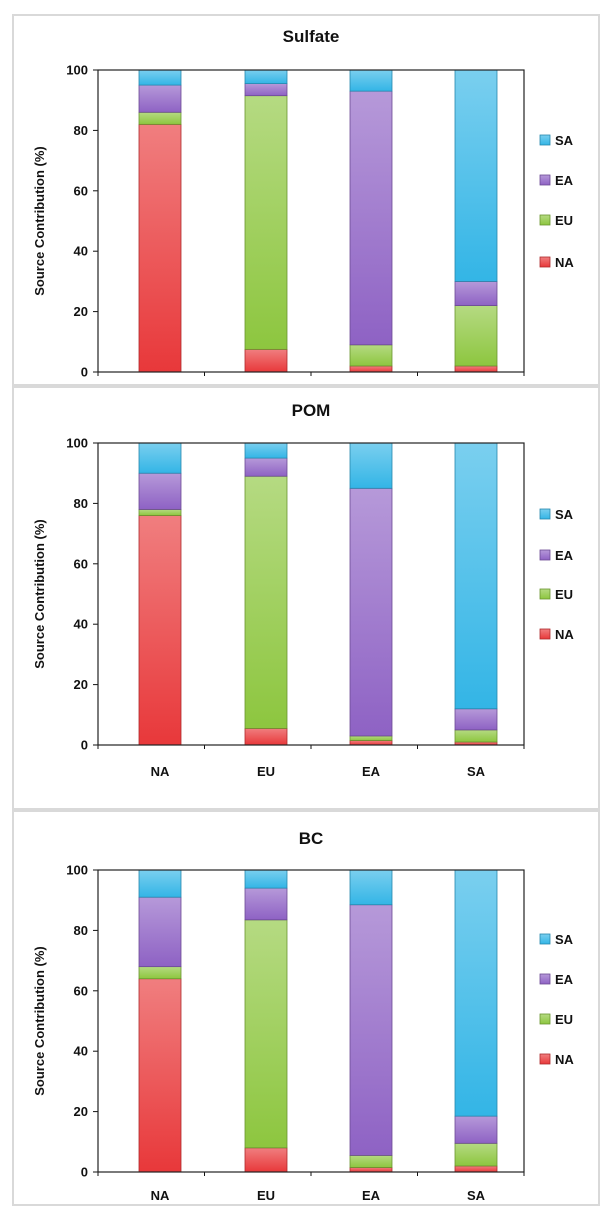 The width and height of the screenshot is (600, 1208). Describe the element at coordinates (371, 771) in the screenshot. I see `x-tick-label: EA` at that location.